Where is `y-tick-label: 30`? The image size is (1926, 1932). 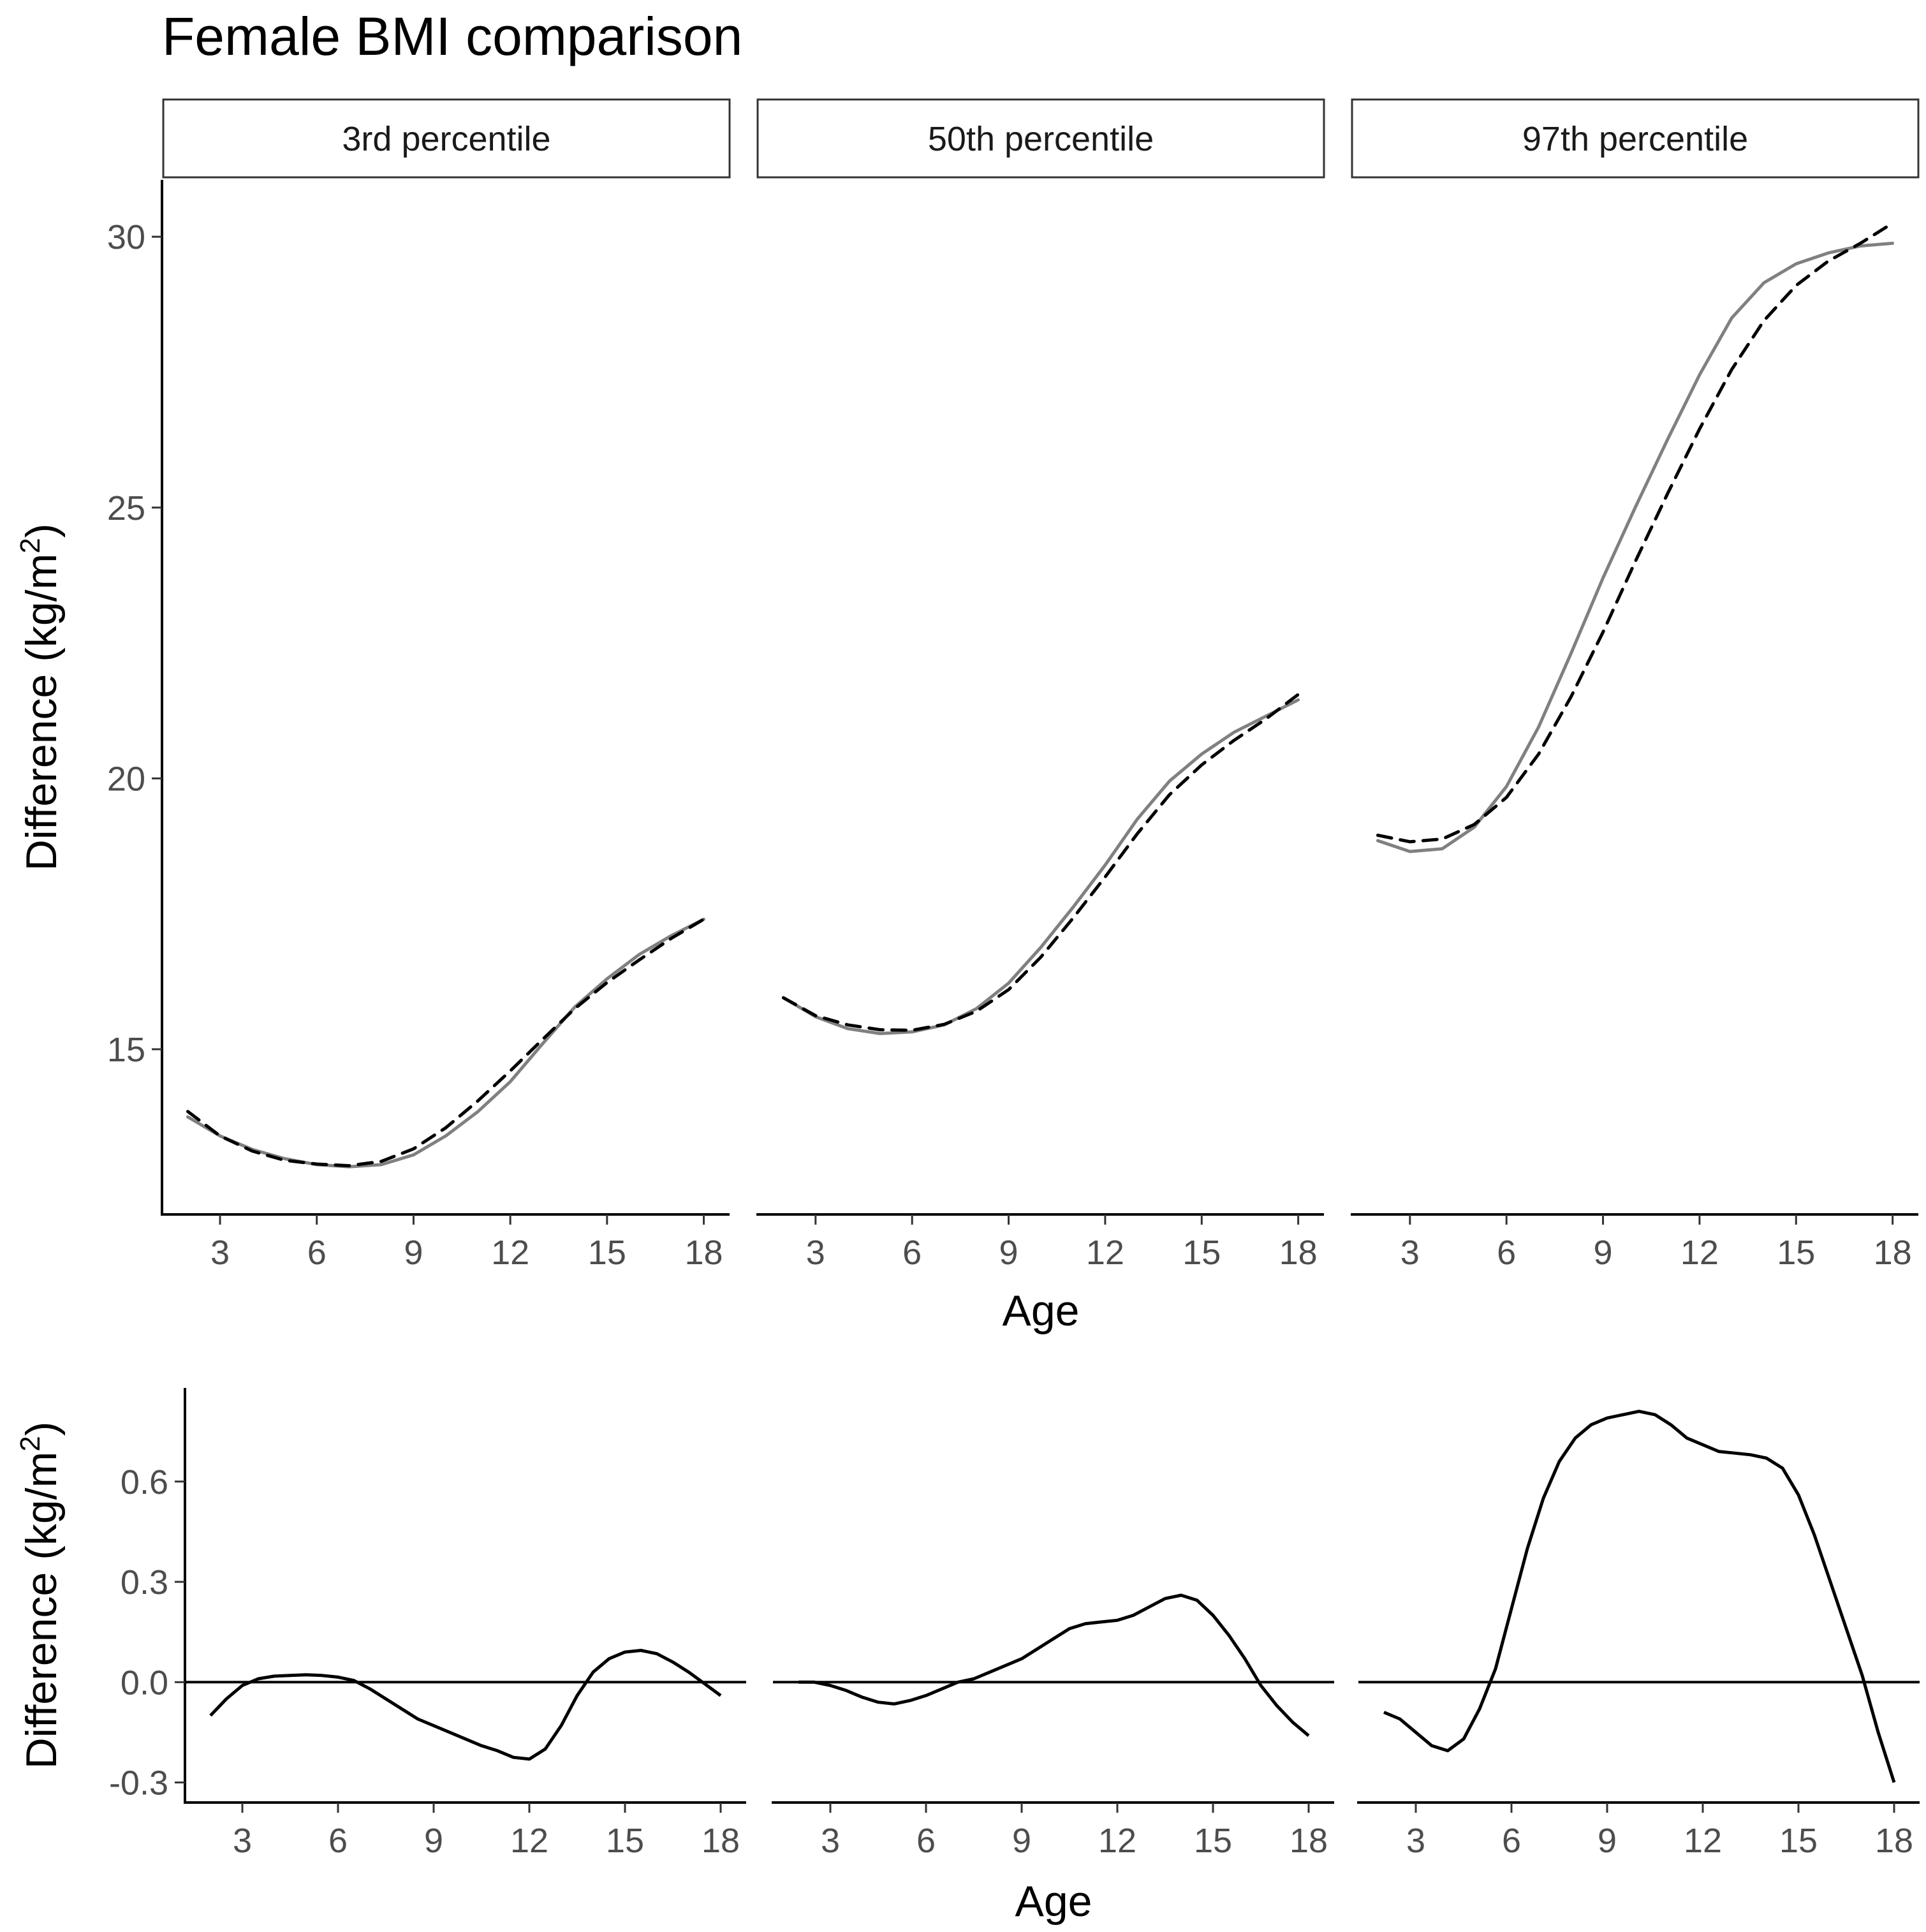 y-tick-label: 30 is located at coordinates (126, 237).